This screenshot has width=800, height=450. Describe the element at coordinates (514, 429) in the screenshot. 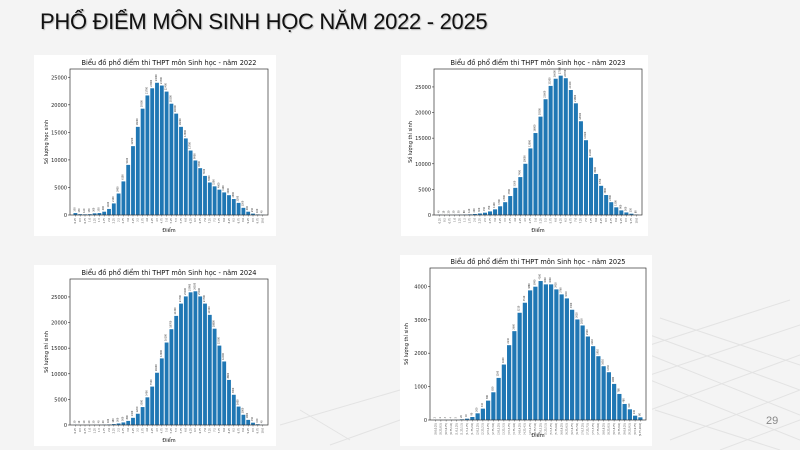

I see `x-tick-label: [3.75,4.0)` at that location.